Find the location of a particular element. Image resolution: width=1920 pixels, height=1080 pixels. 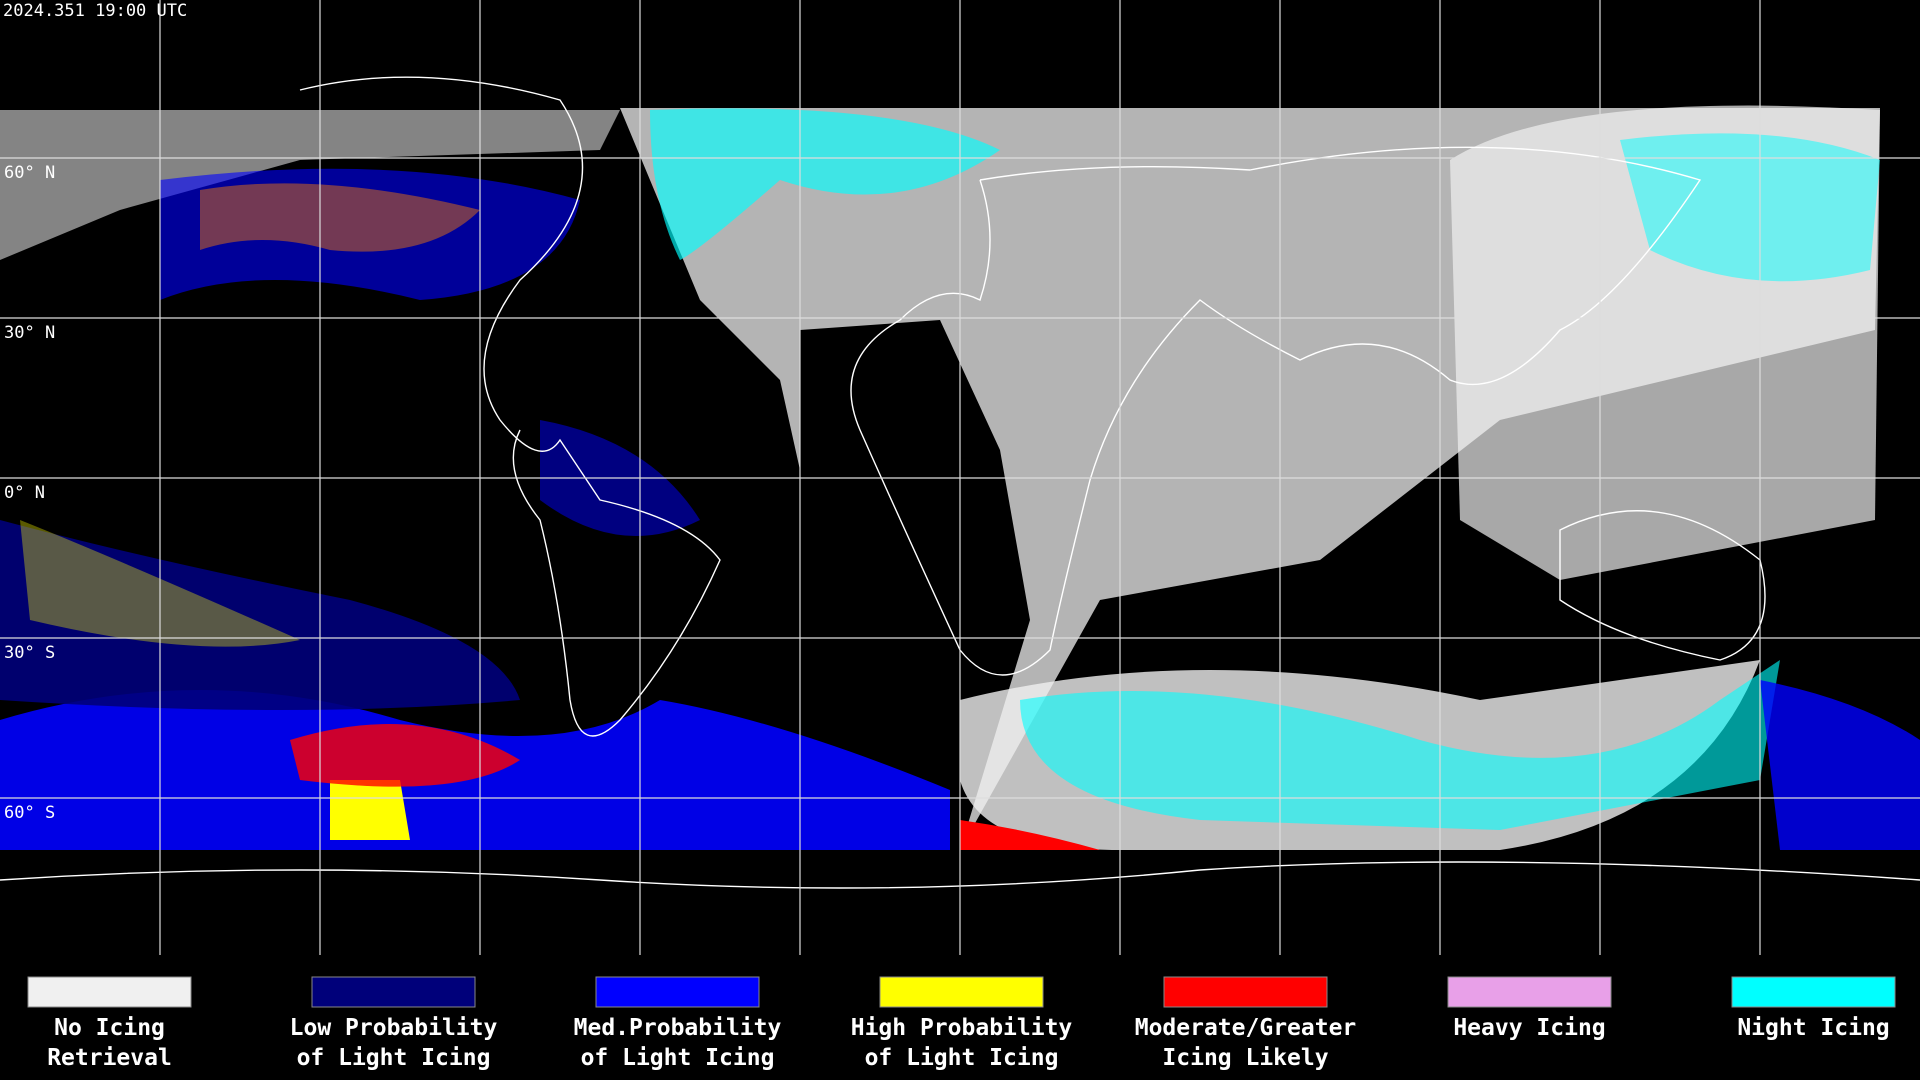

latitude-label: 60° N is located at coordinates (29, 173).